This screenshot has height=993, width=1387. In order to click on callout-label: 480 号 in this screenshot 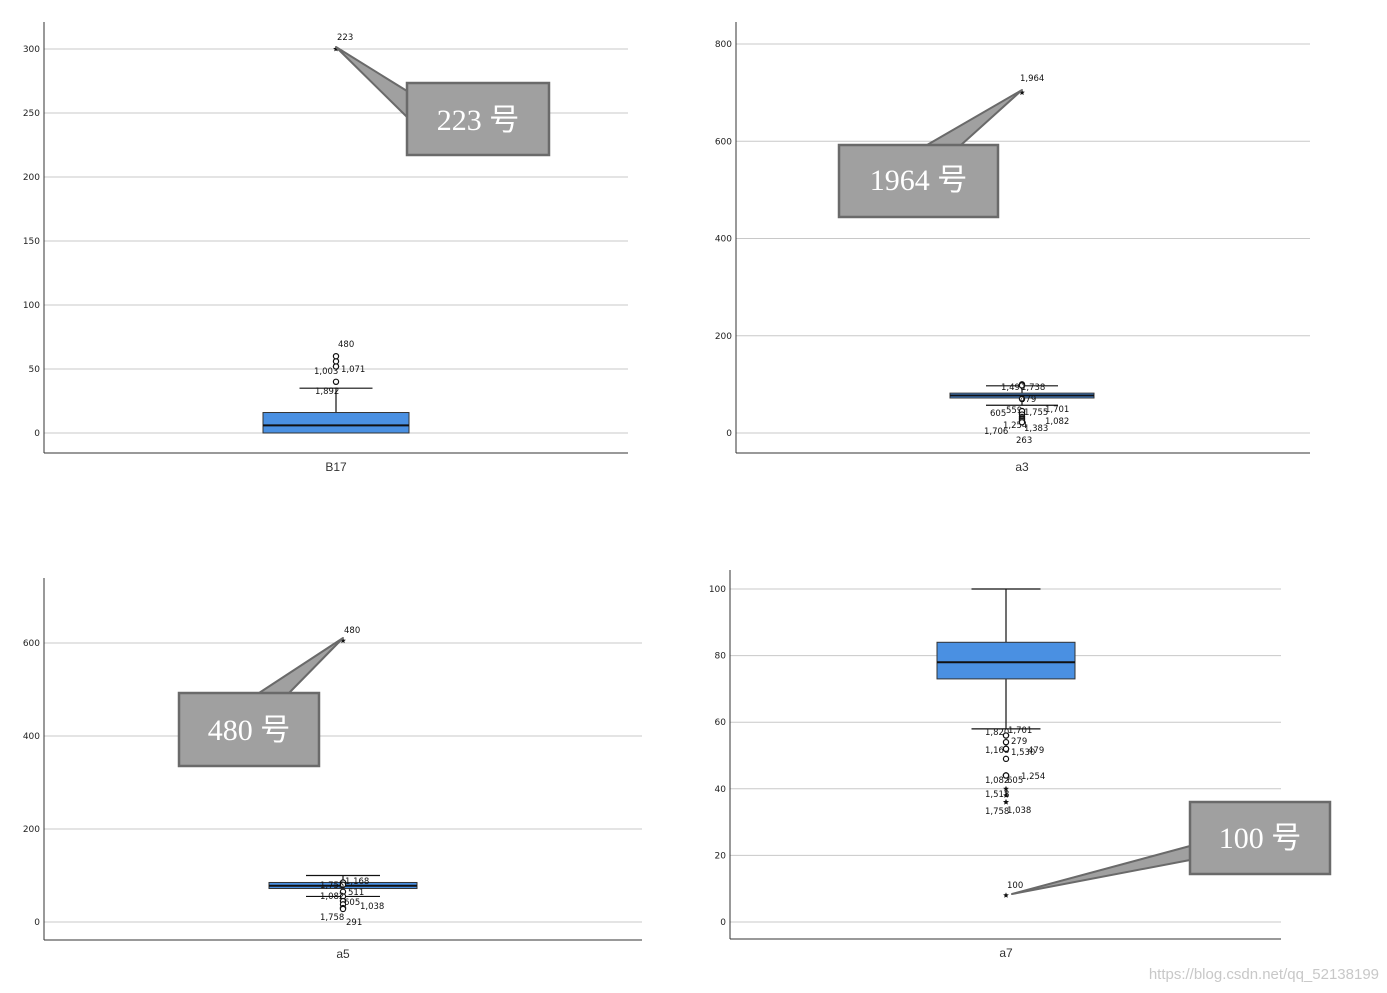, I will do `click(249, 730)`.